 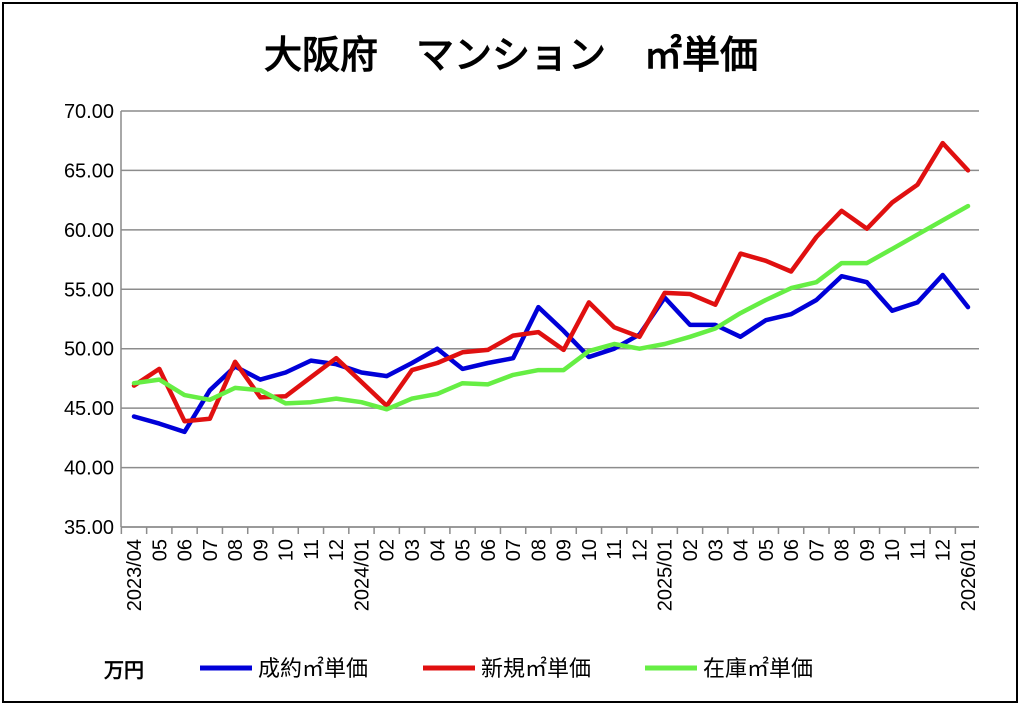 I want to click on legend-label: 在庫㎡単価, so click(x=758, y=669).